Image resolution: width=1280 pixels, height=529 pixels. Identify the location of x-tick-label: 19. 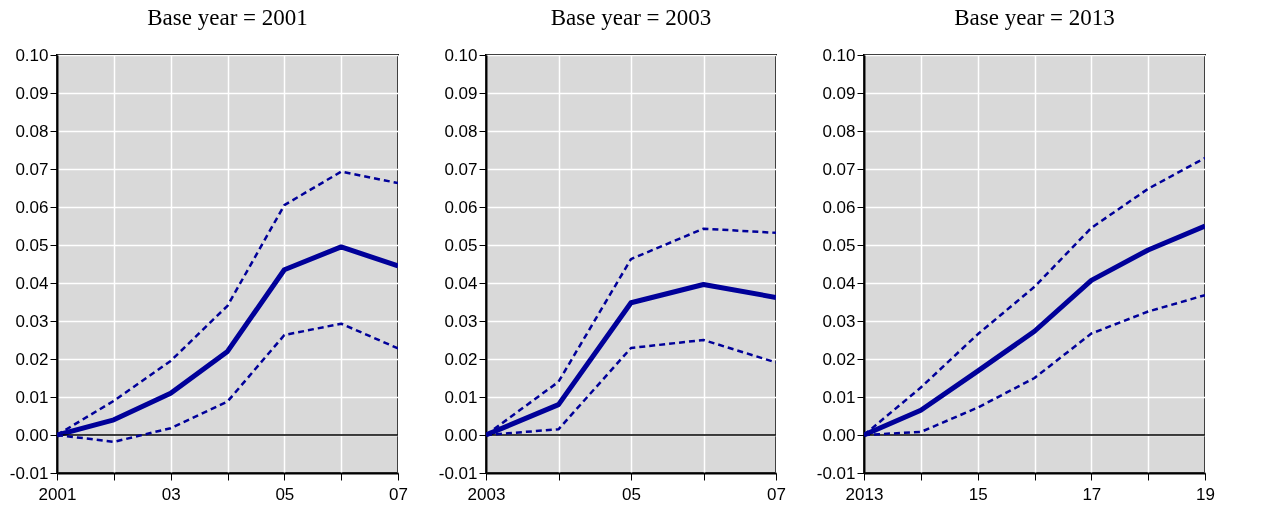
(1205, 494).